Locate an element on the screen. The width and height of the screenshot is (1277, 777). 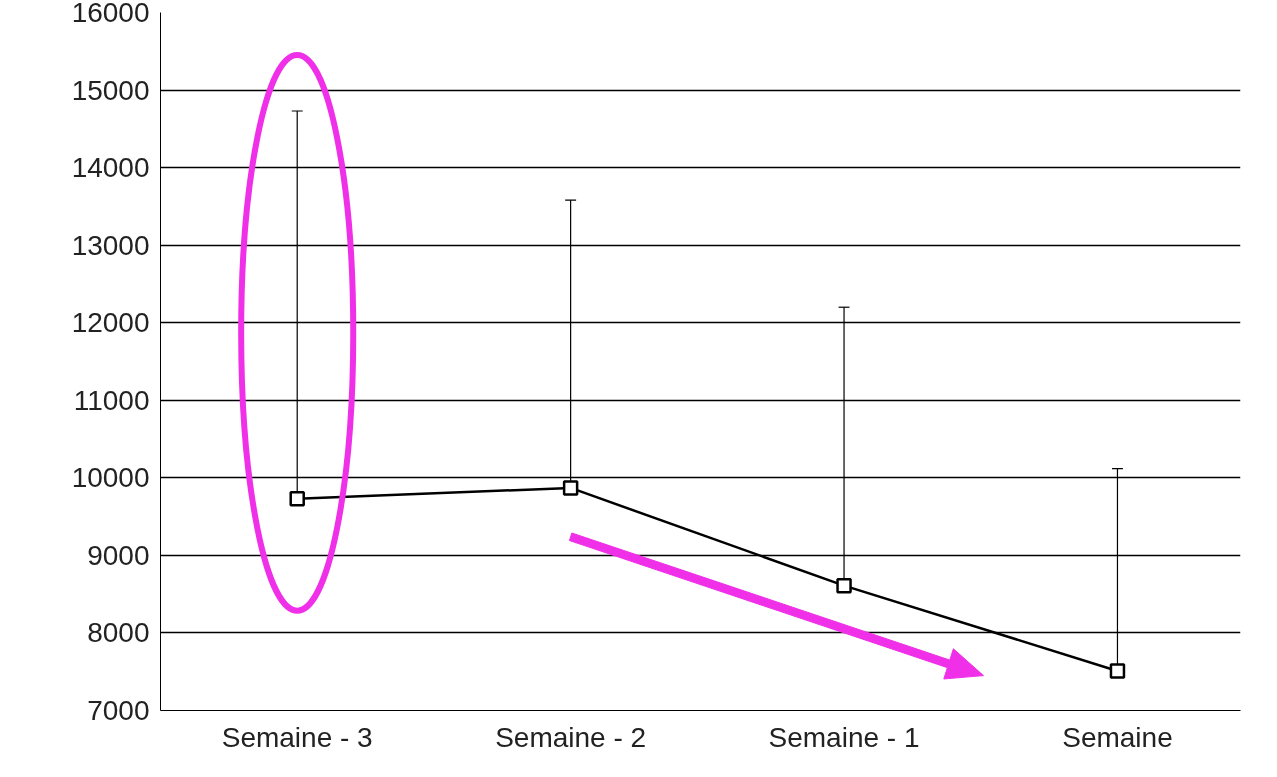
y-tick-label: 16000 is located at coordinates (110, 14).